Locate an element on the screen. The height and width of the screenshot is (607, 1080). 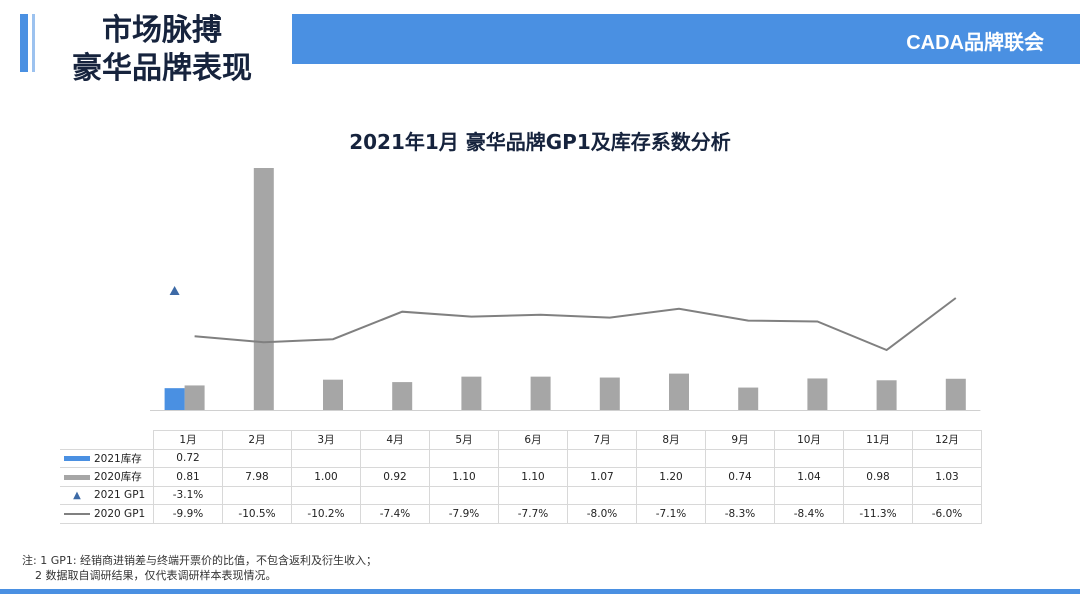
legend-2021-inventory: 2021库存 is located at coordinates (107, 458).